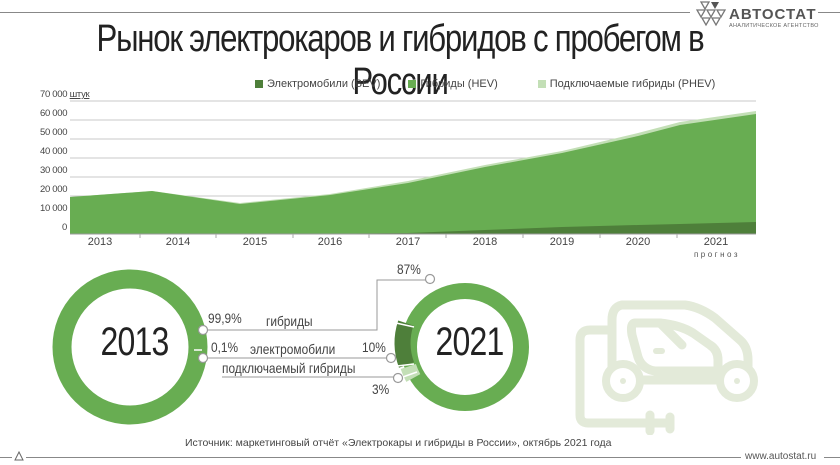  What do you see at coordinates (54, 208) in the screenshot?
I see `y-tick: 10 000` at bounding box center [54, 208].